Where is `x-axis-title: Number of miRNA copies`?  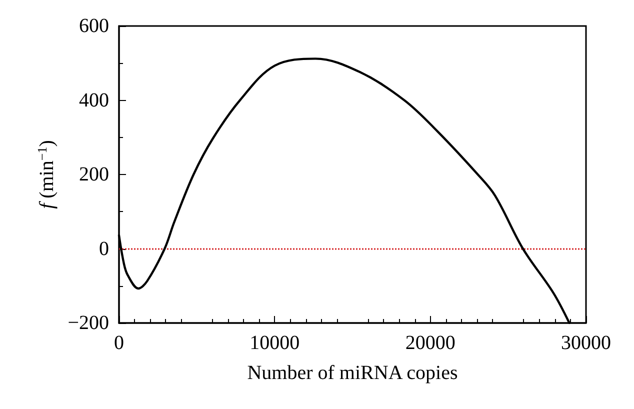
x-axis-title: Number of miRNA copies is located at coordinates (352, 373).